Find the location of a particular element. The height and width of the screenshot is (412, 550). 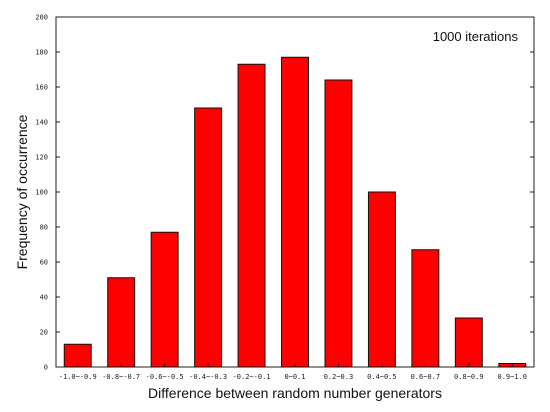

y-tick-label: 40 is located at coordinates (44, 298).